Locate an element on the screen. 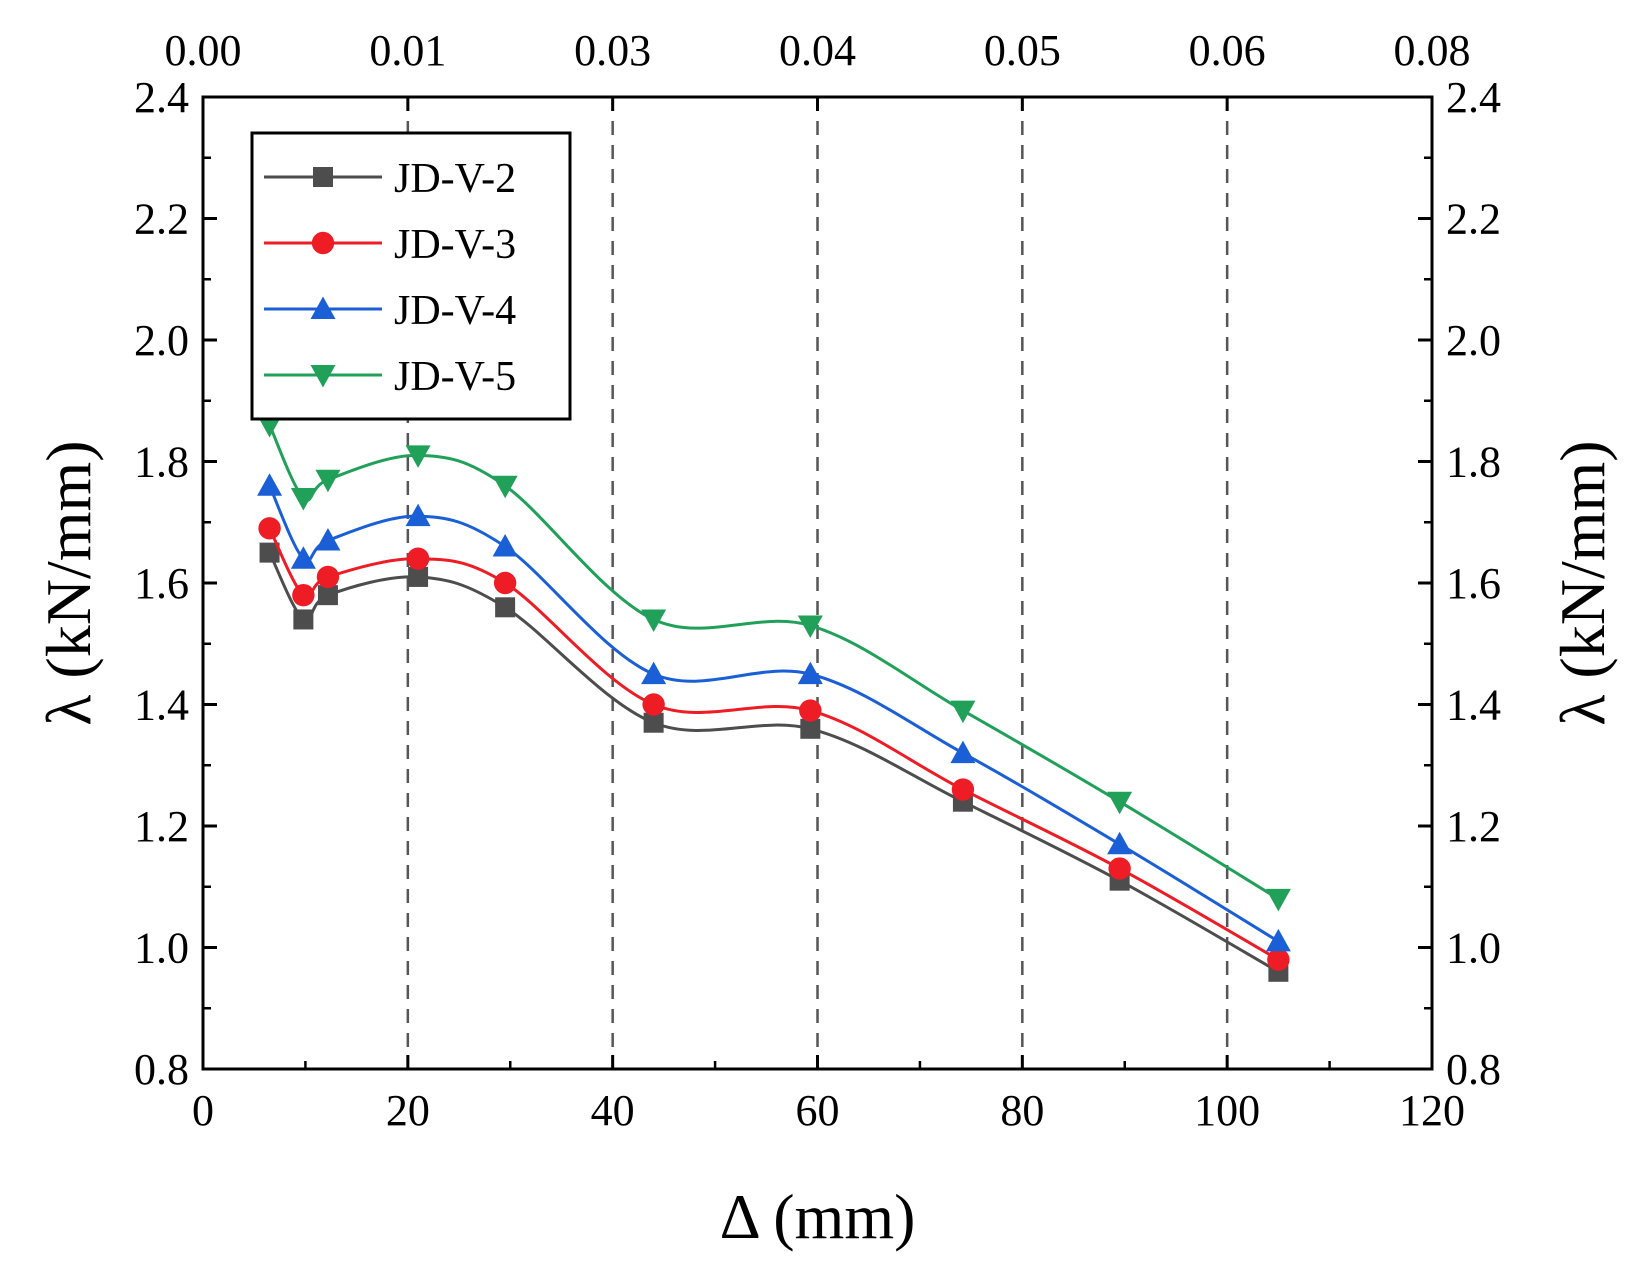 The width and height of the screenshot is (1642, 1280). y-tick-label: 1.4 is located at coordinates (161, 705).